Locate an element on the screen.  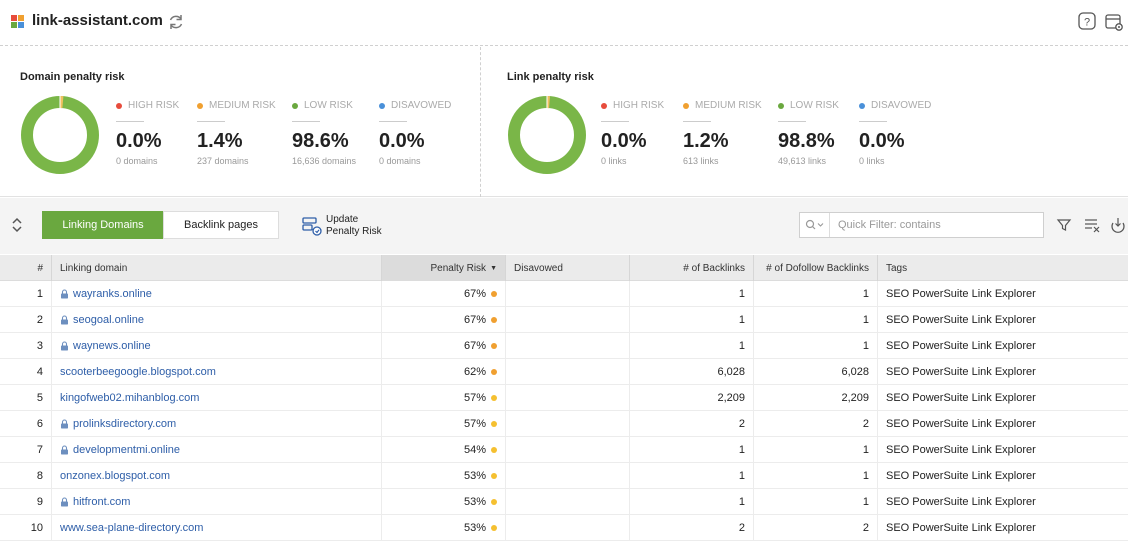
domain-link: scooterbeegoogle.blogspot.com is located at coordinates (217, 372).